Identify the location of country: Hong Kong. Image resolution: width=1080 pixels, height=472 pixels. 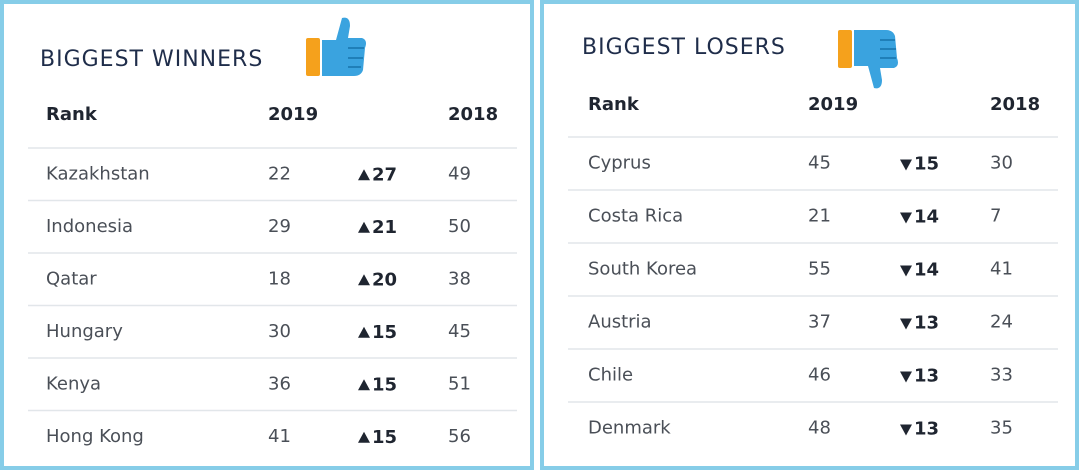
(95, 436).